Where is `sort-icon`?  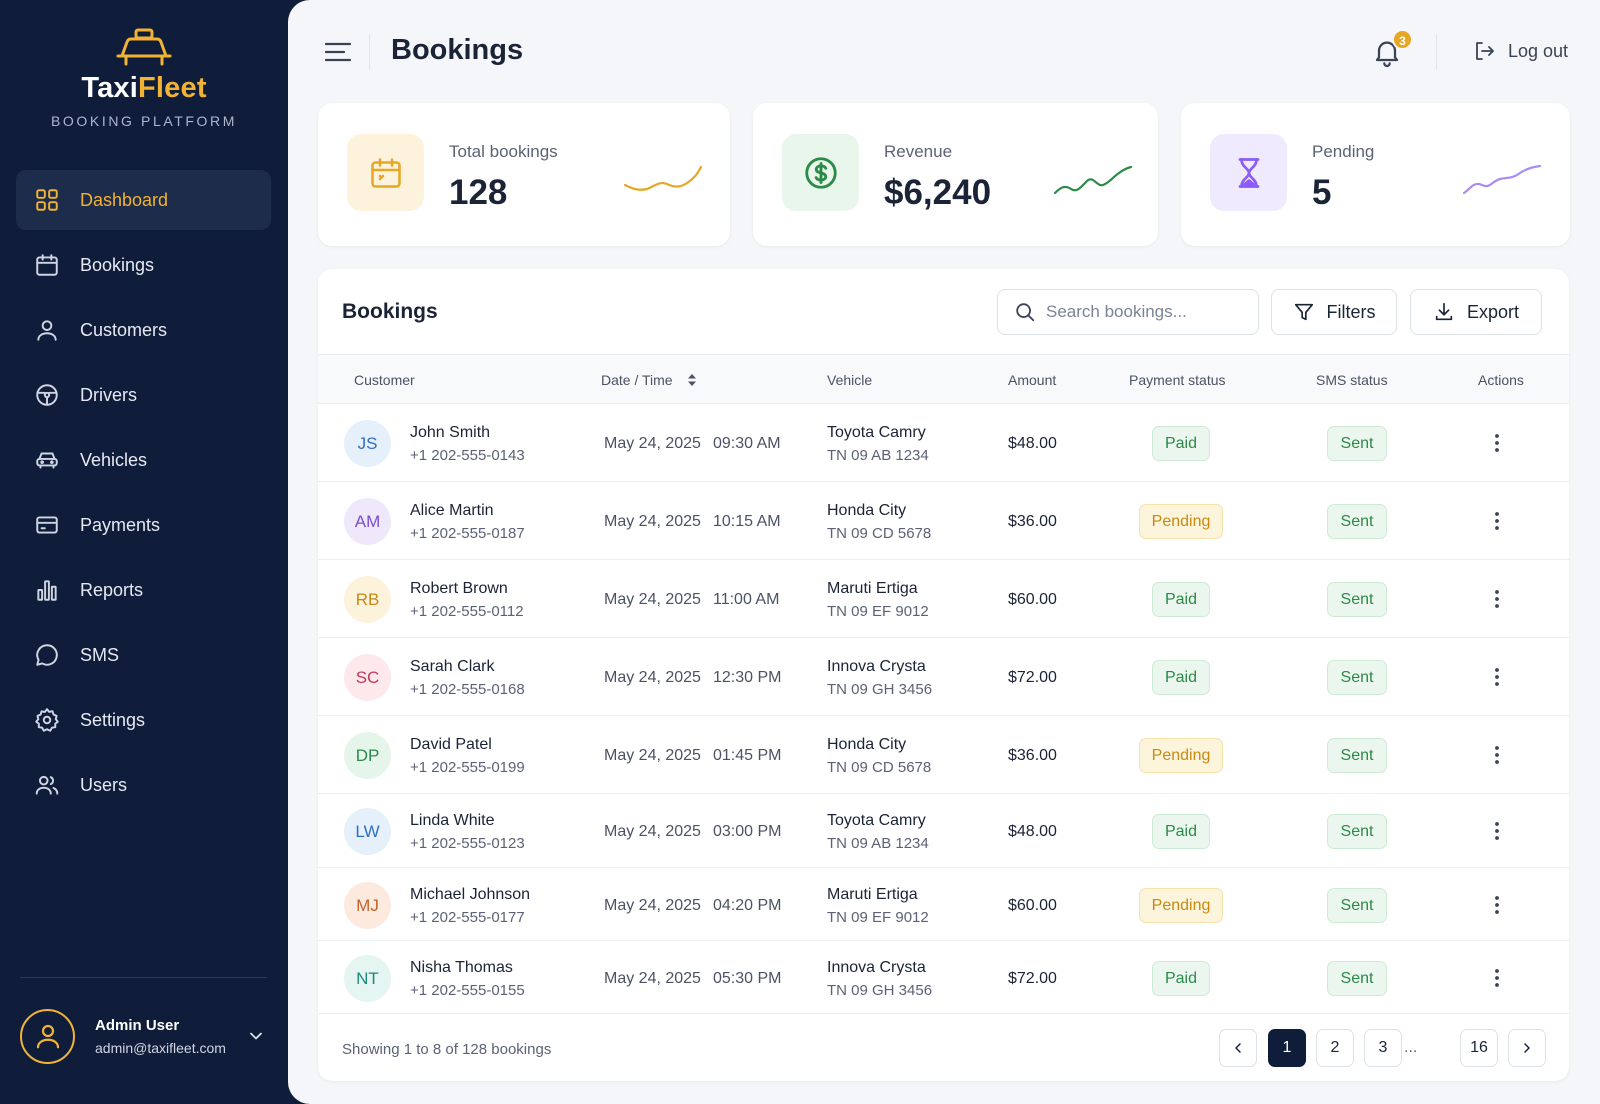 sort-icon is located at coordinates (691, 380).